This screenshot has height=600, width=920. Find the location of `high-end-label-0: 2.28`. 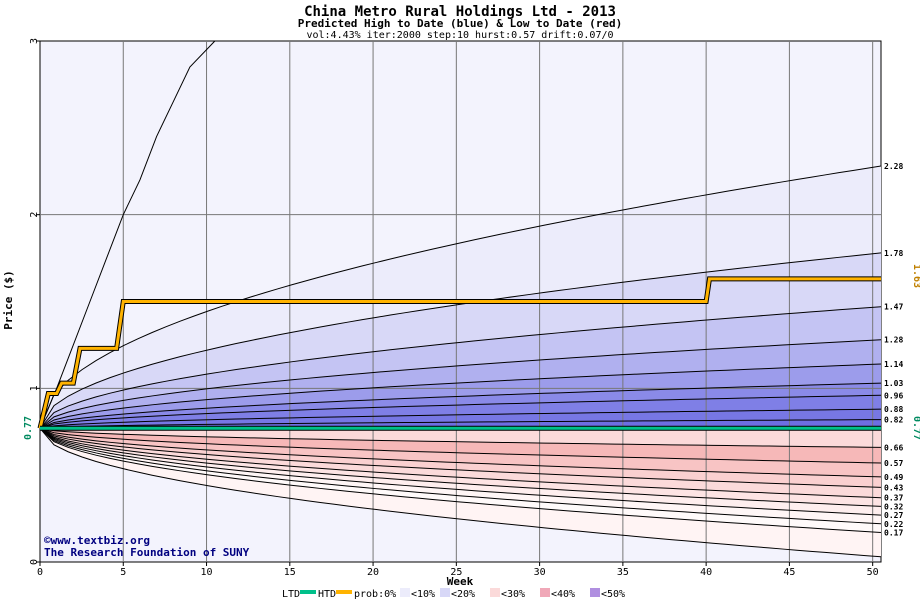

high-end-label-0: 2.28 is located at coordinates (893, 166).